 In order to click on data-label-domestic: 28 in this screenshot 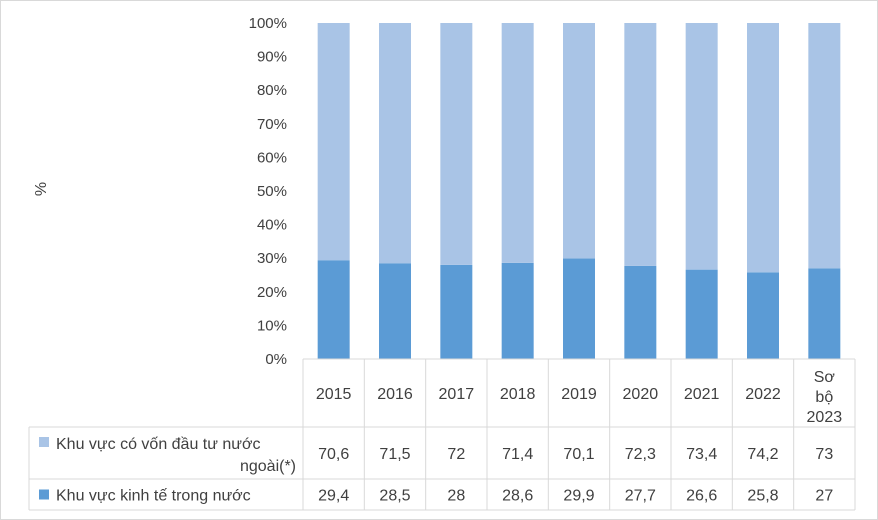, I will do `click(456, 496)`.